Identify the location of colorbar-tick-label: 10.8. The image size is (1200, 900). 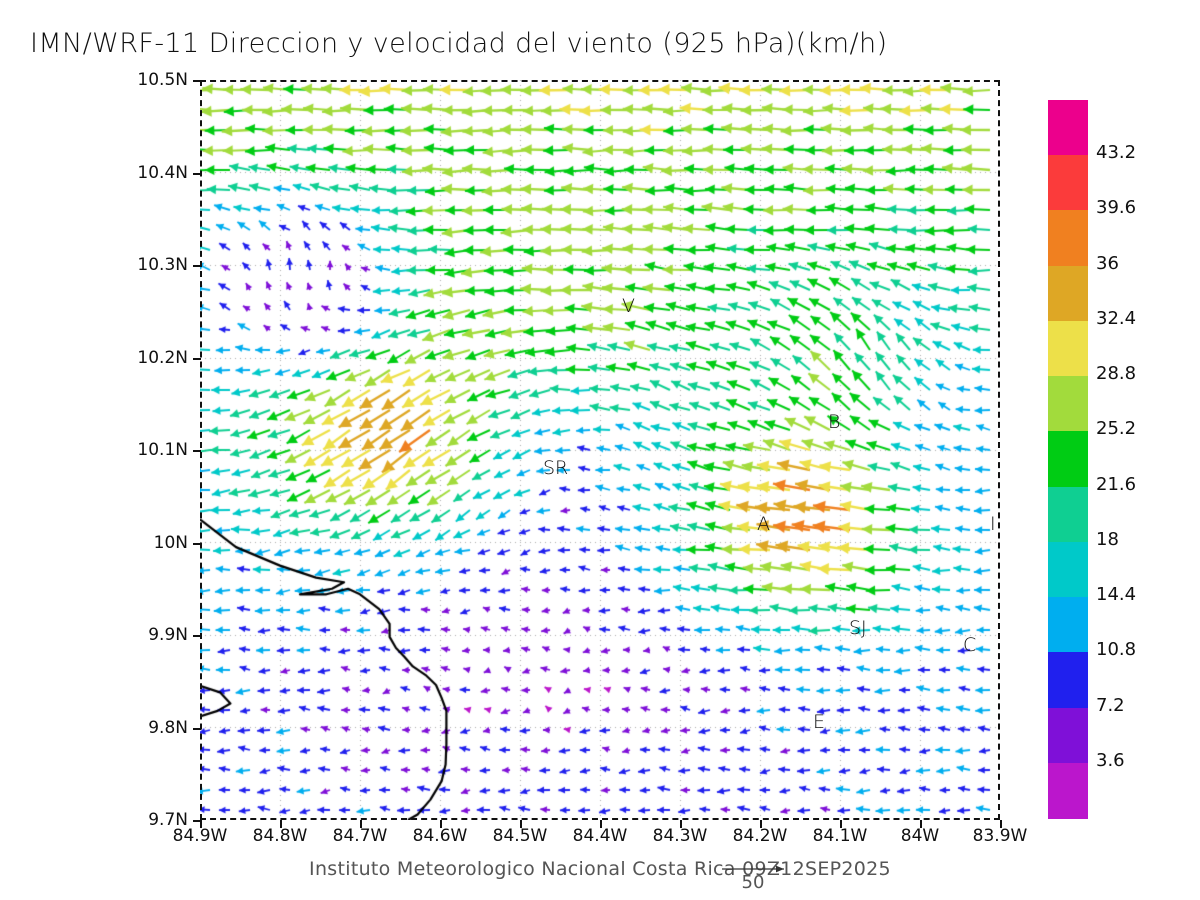
(1116, 650).